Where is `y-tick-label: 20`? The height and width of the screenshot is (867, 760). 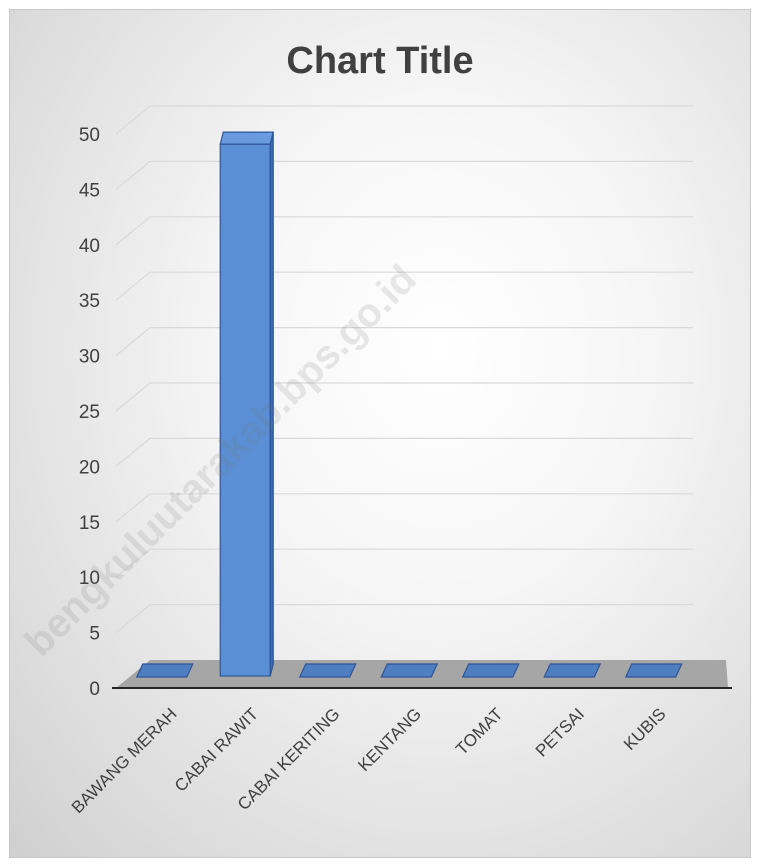
y-tick-label: 20 is located at coordinates (89, 467).